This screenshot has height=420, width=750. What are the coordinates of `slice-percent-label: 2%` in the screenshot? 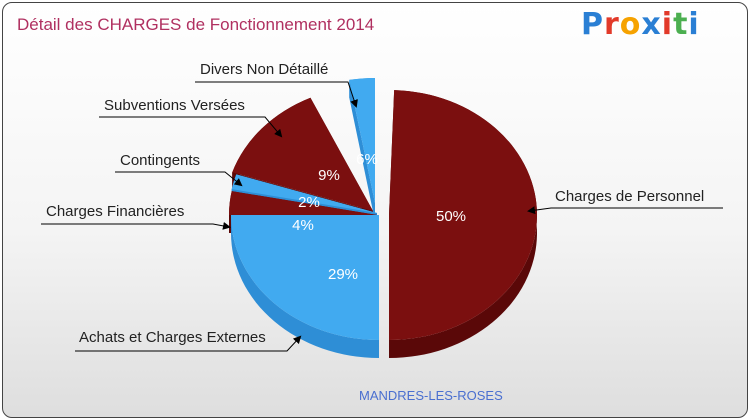 It's located at (309, 202).